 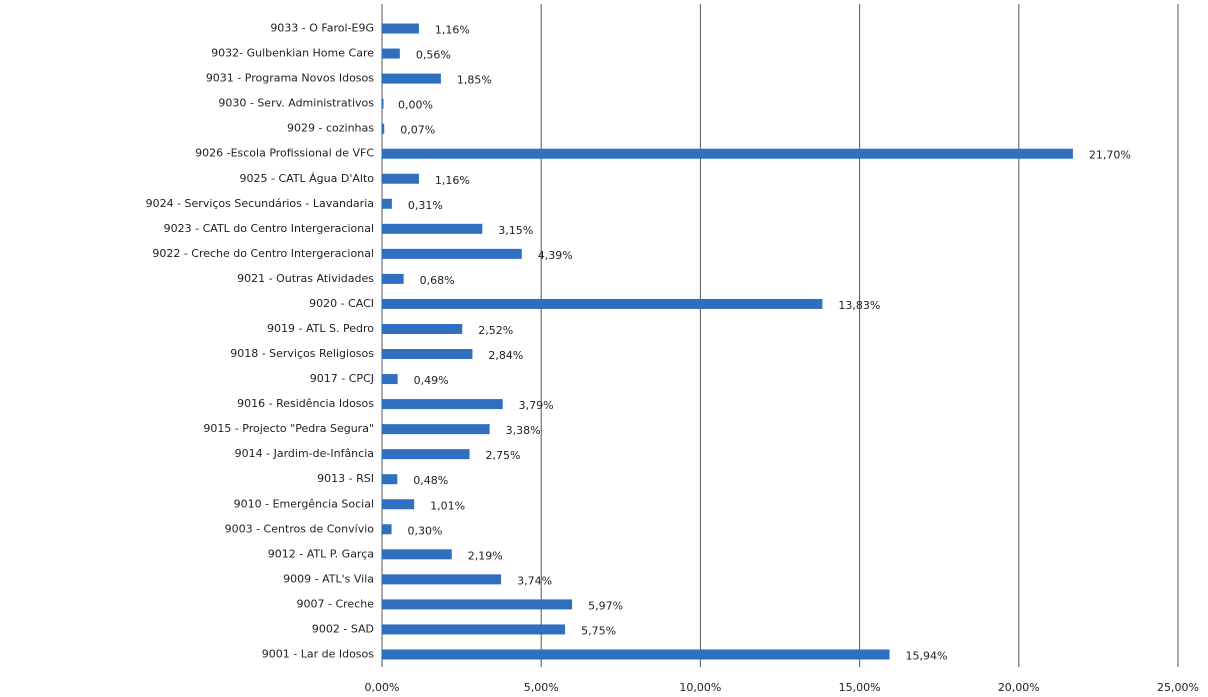 I want to click on y-tick-label: 9030 - Serv. Administrativos, so click(x=296, y=103).